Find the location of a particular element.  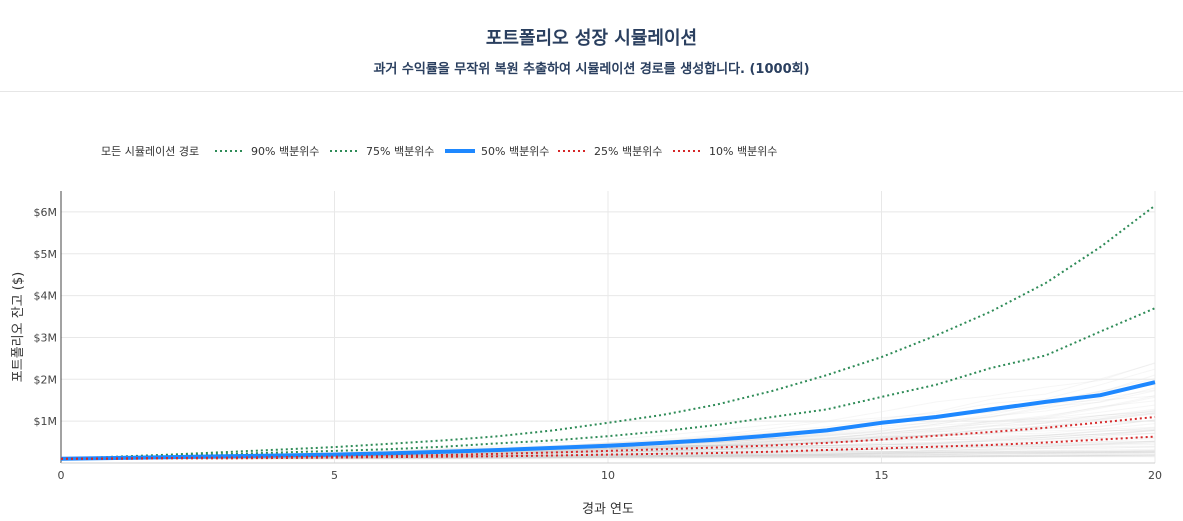

y-tick-label: $2M is located at coordinates (46, 379).